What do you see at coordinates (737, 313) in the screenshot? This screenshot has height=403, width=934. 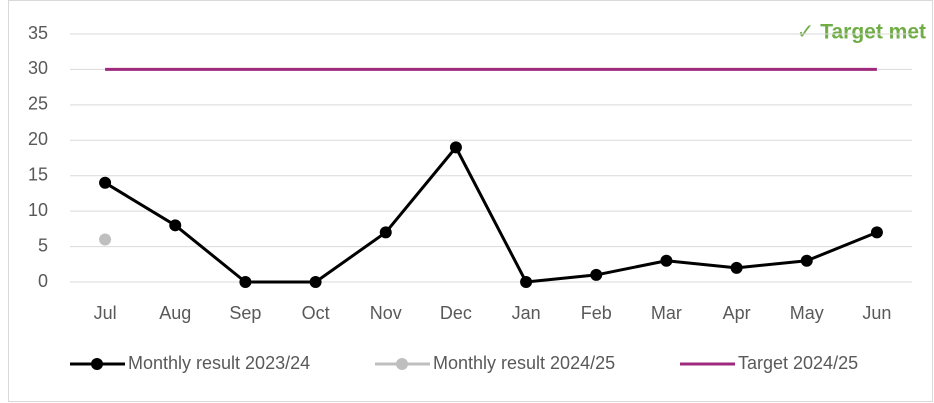 I see `x-tick-label: Apr` at bounding box center [737, 313].